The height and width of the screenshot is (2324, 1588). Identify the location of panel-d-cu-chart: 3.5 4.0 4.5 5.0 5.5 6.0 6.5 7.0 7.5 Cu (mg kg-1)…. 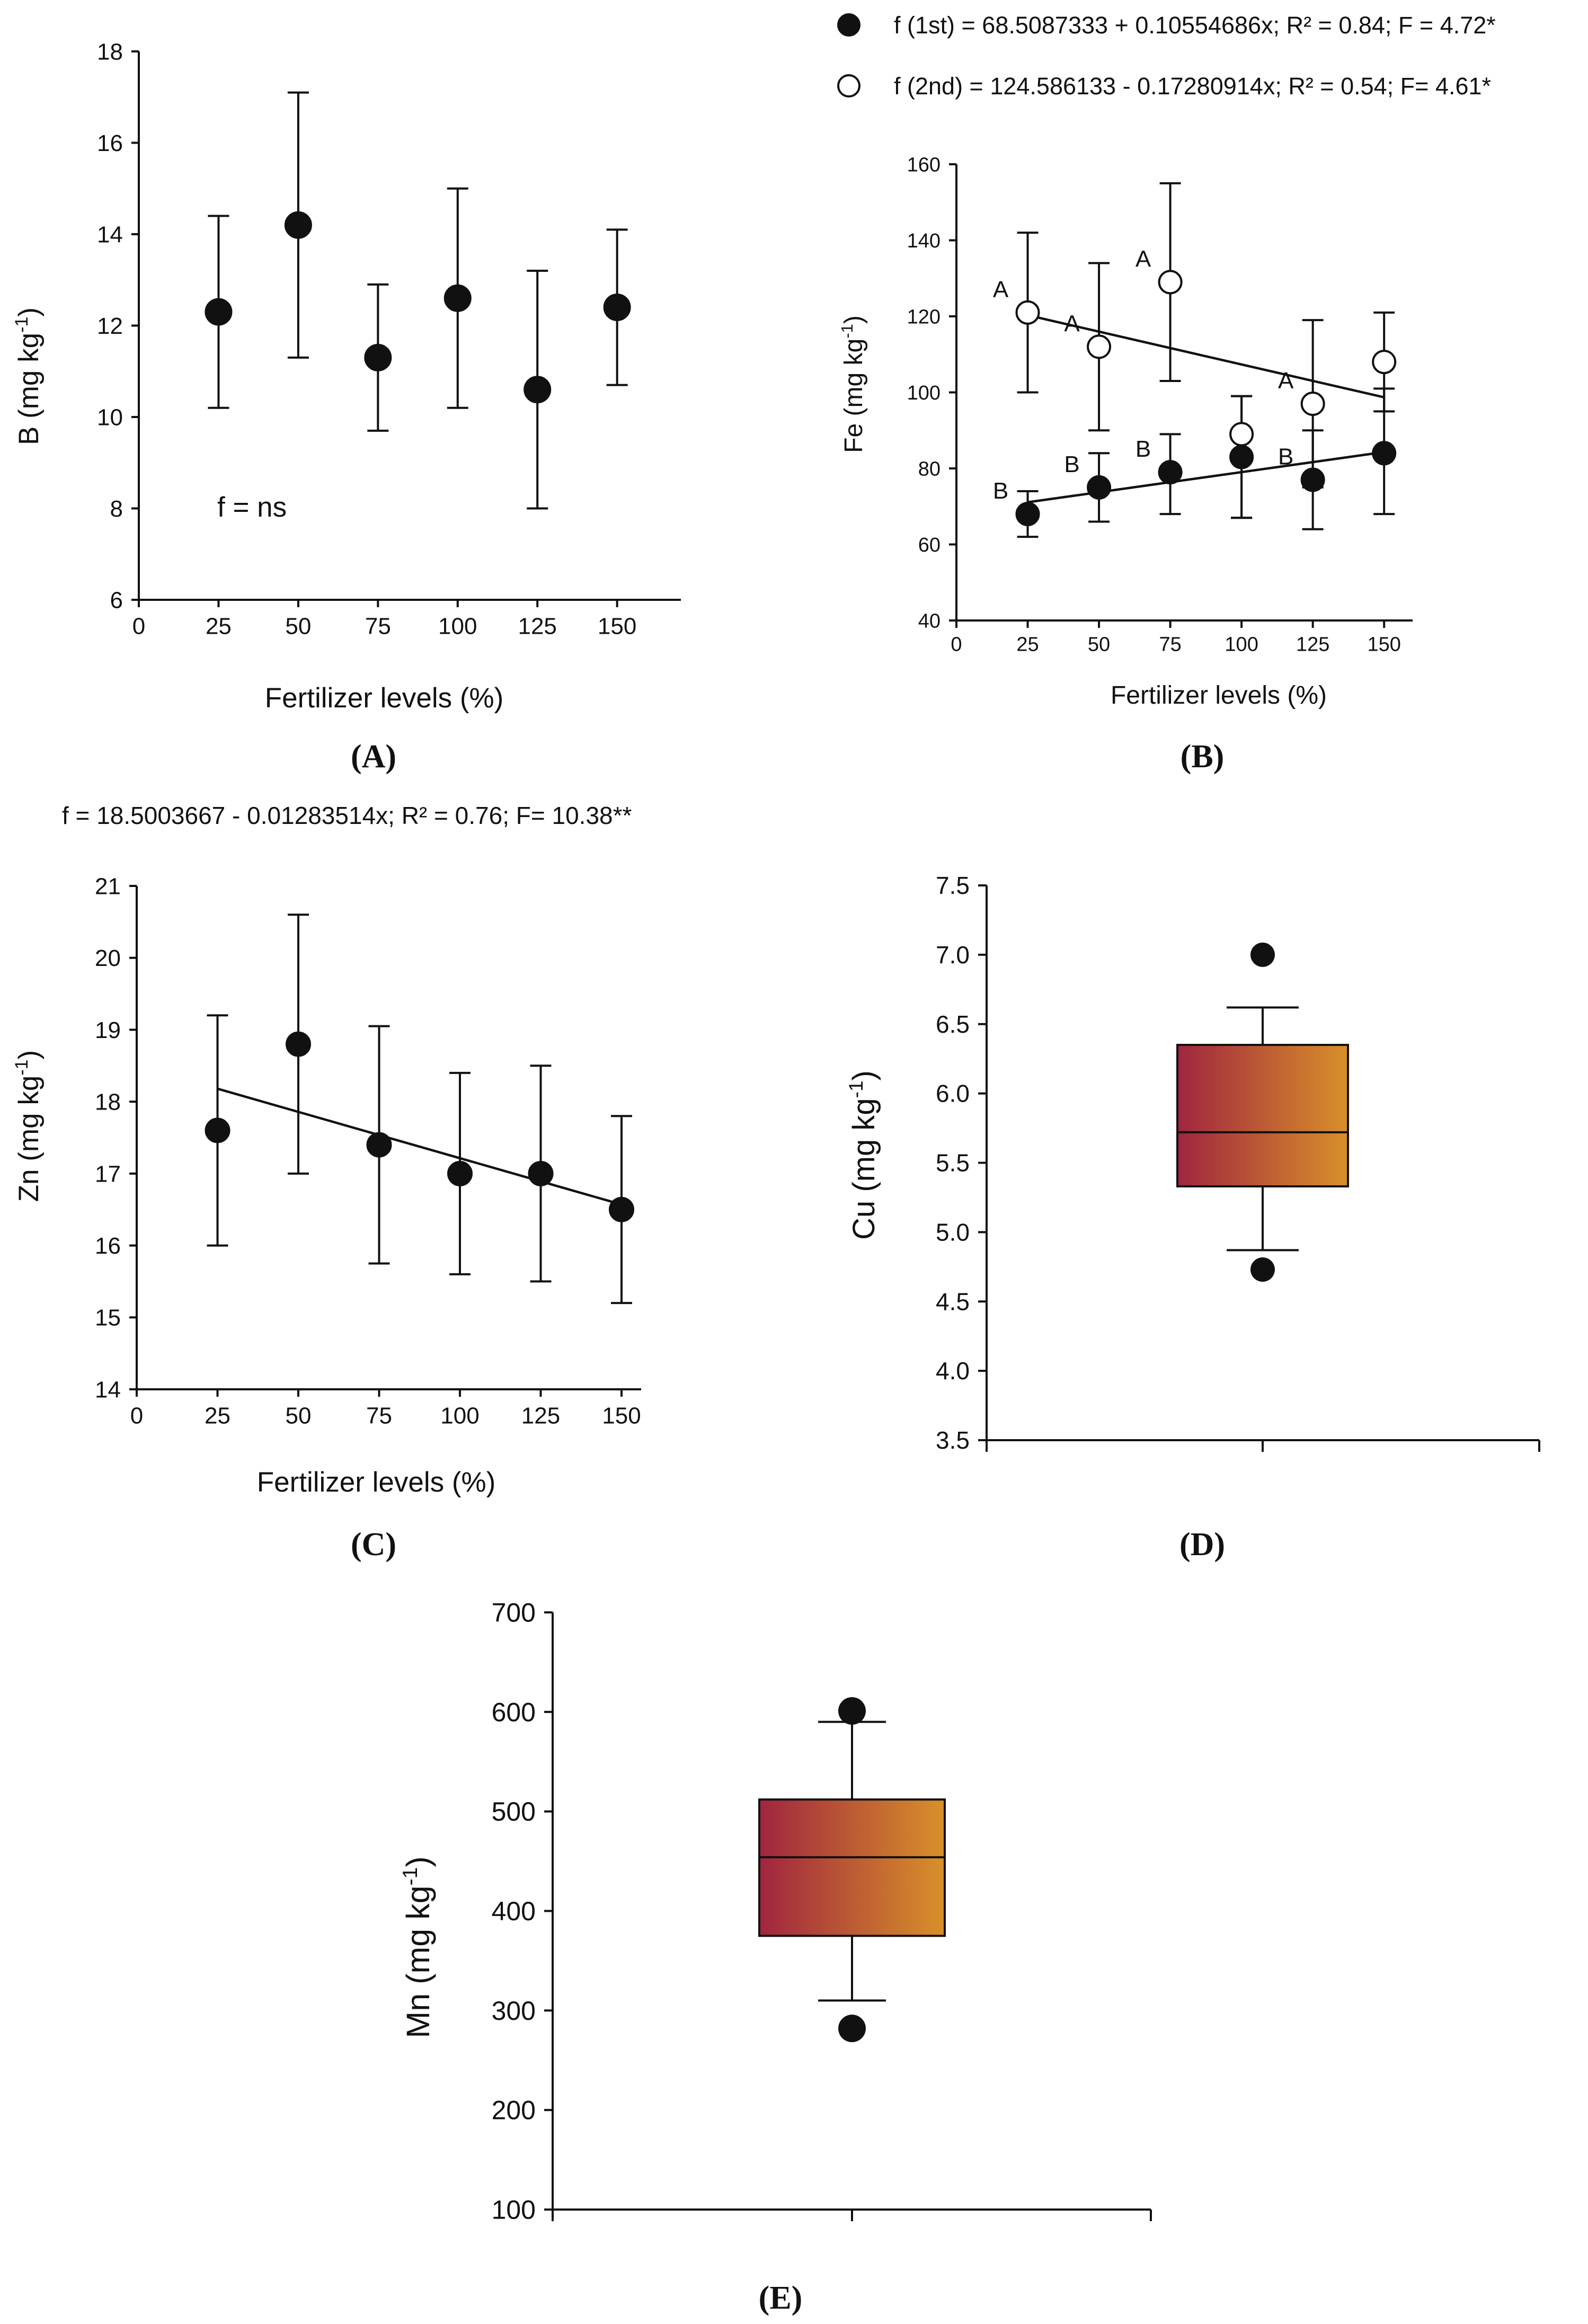
(1193, 1217).